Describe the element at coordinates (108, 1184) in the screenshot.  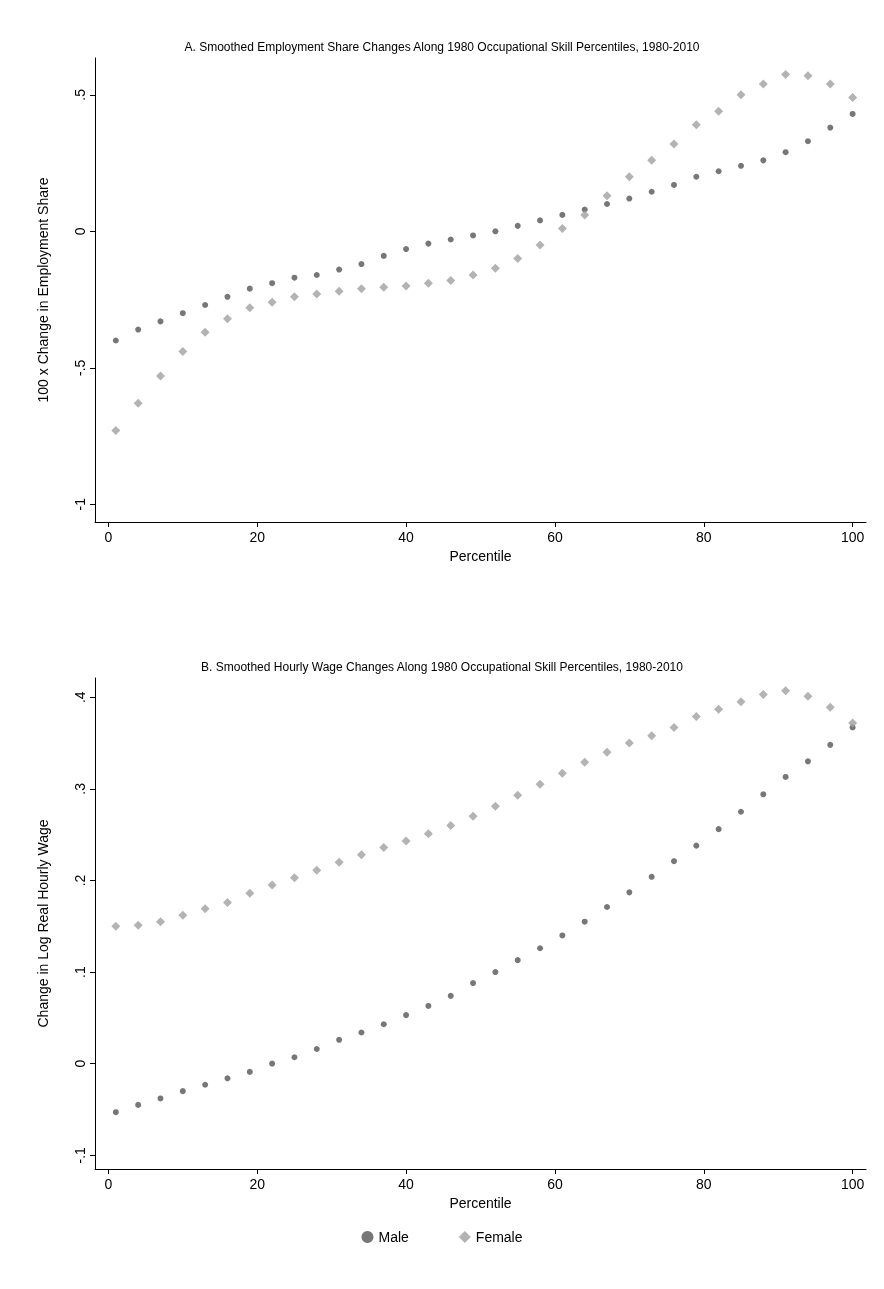
I see `x-tick-label: 0` at that location.